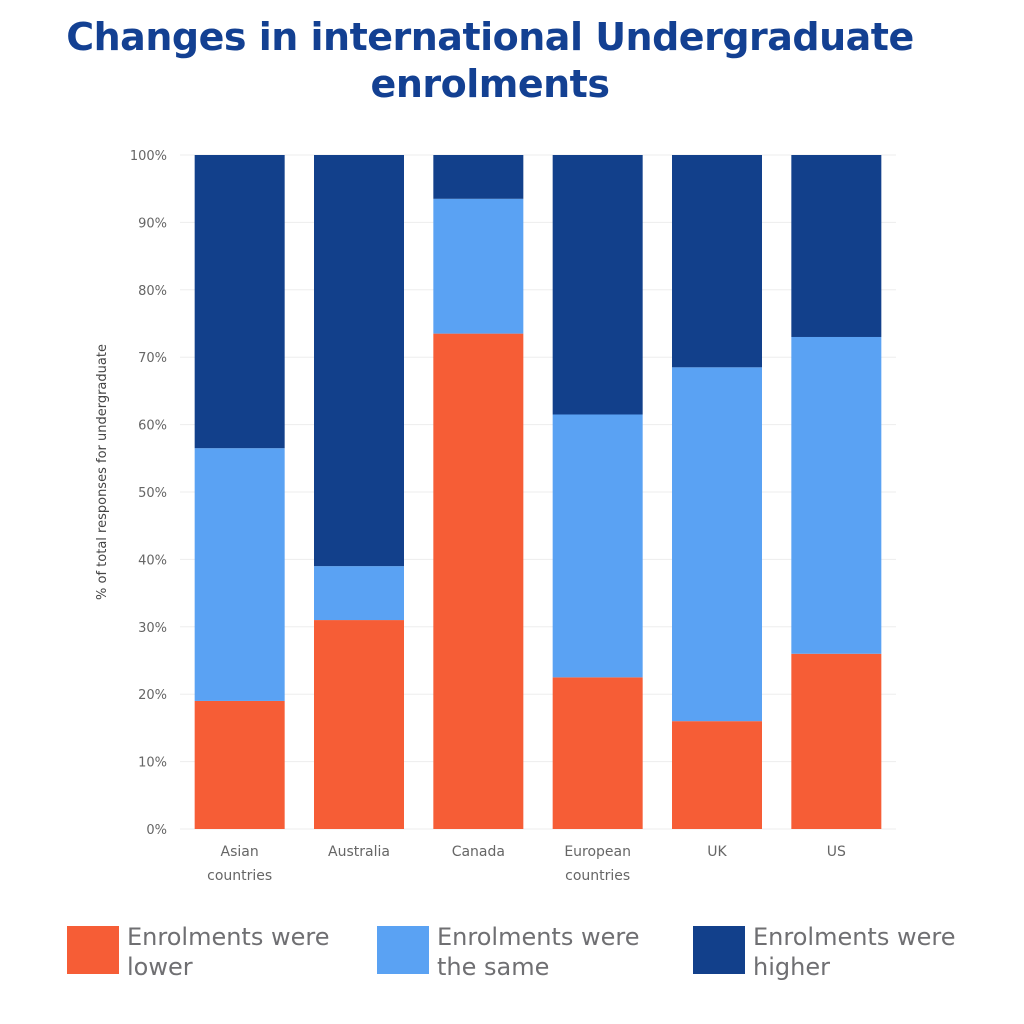  What do you see at coordinates (93, 950) in the screenshot?
I see `legend-swatch-lower` at bounding box center [93, 950].